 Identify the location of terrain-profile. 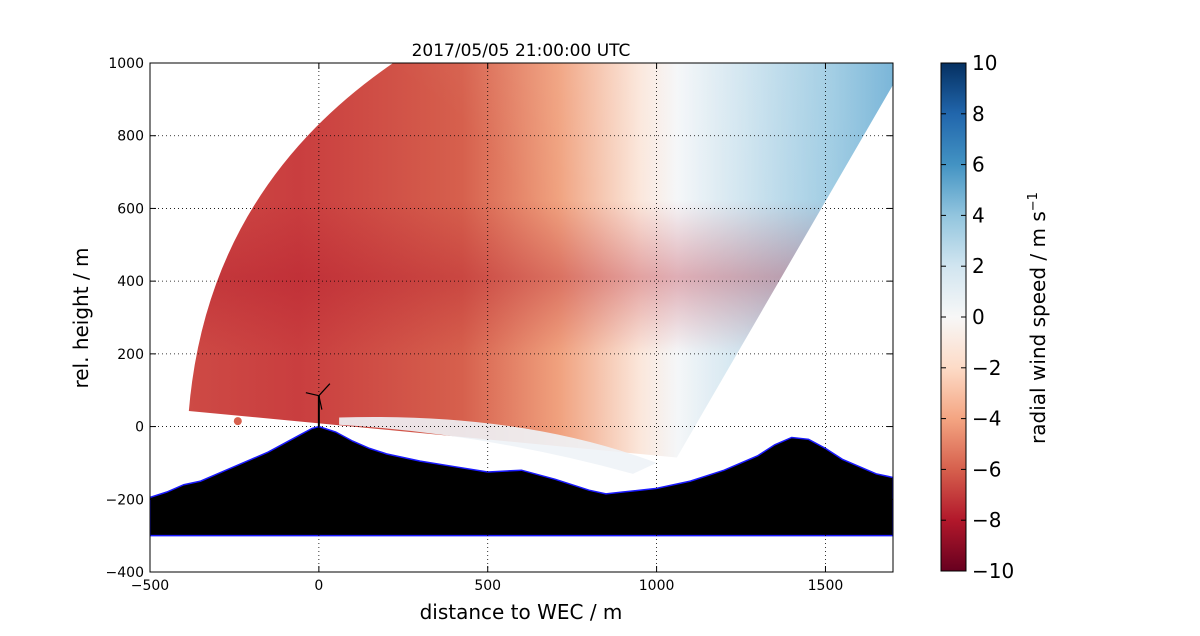
(521, 481).